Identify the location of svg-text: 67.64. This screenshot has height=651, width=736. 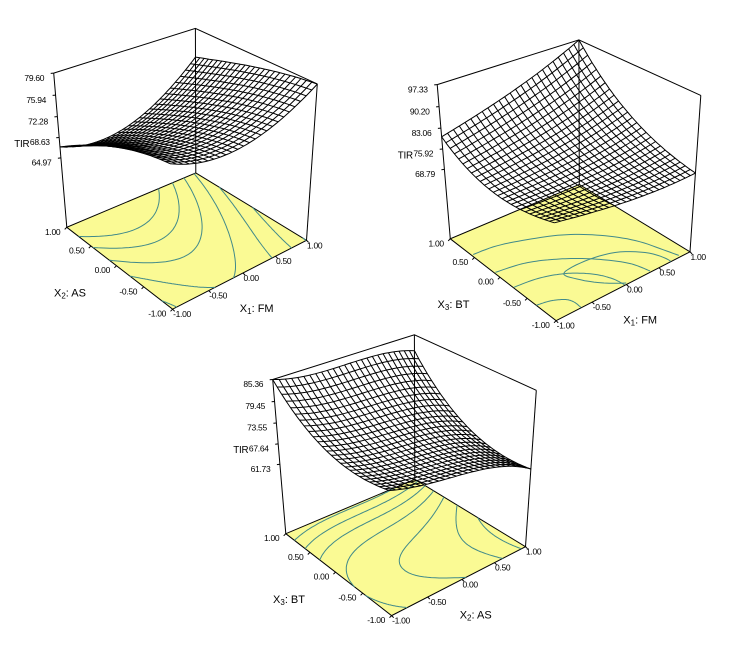
(259, 449).